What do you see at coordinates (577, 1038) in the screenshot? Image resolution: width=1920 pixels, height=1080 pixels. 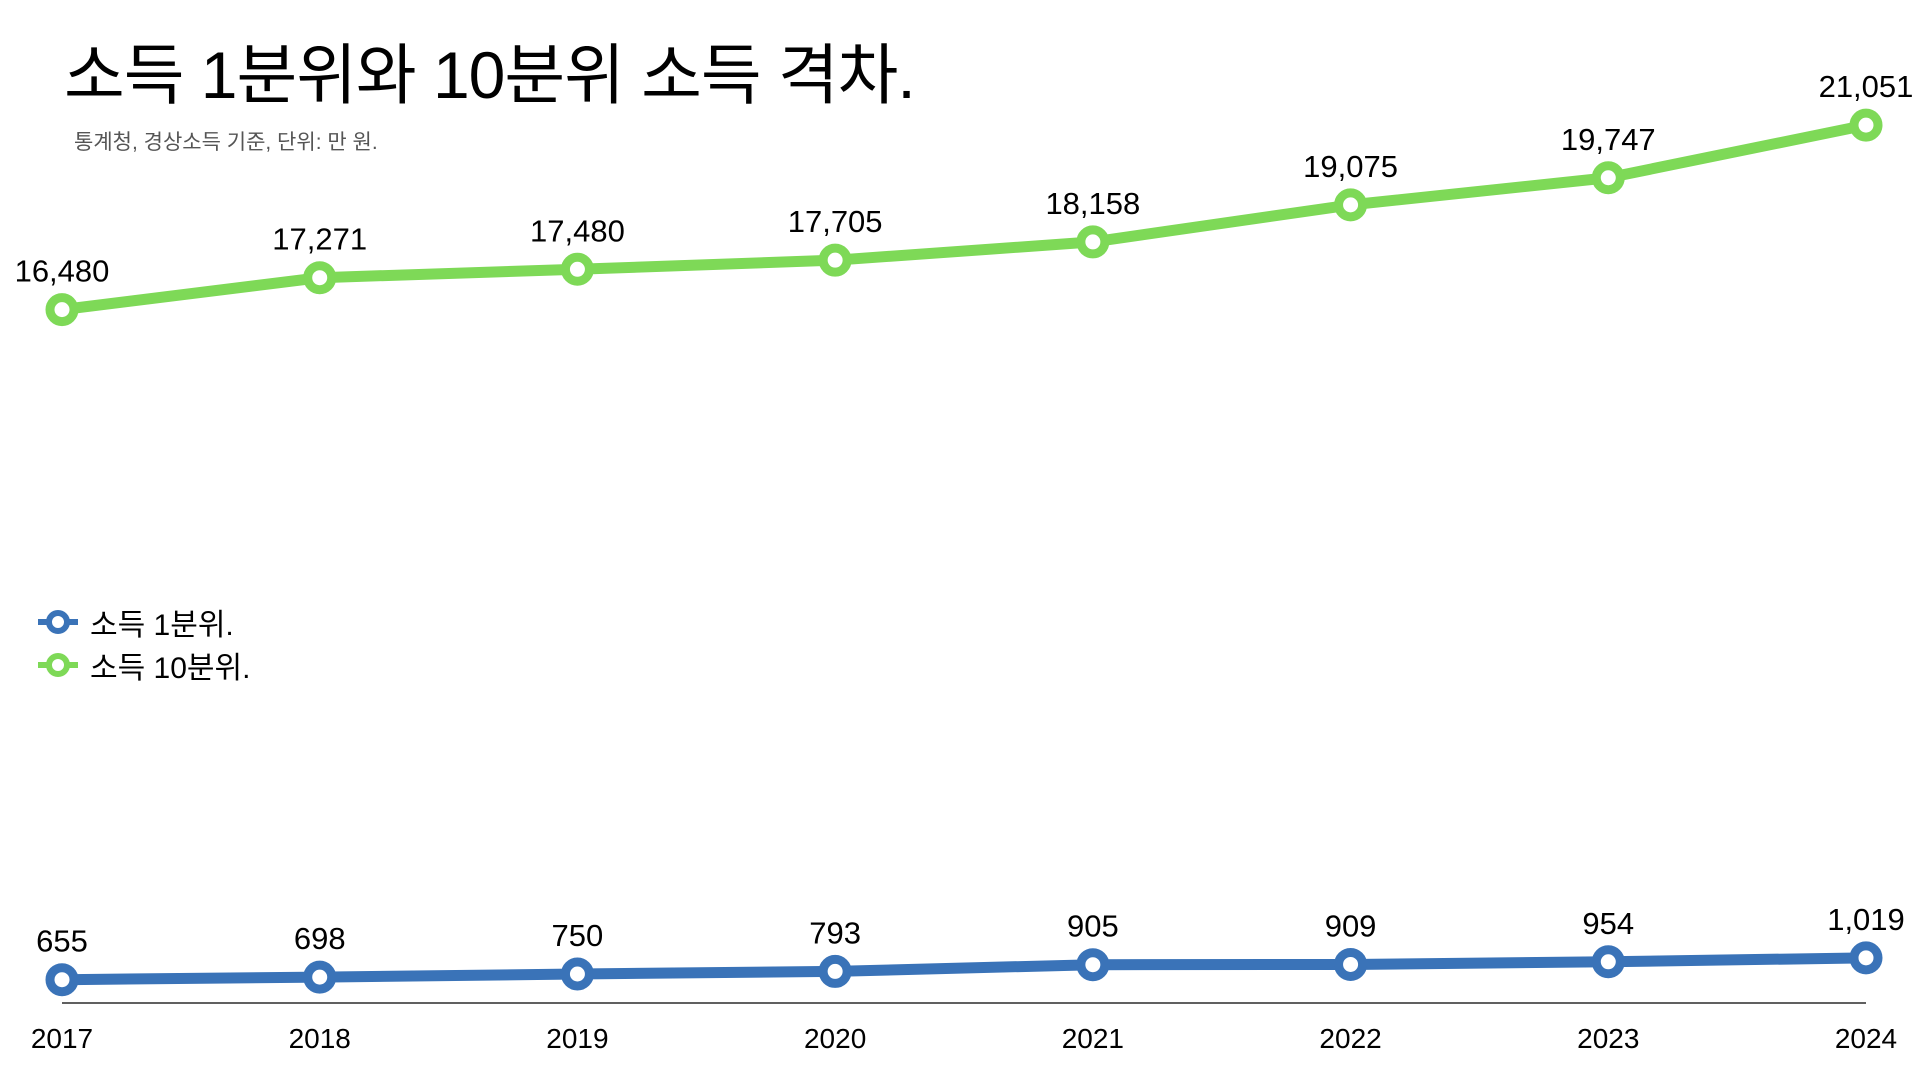 I see `x-tick-label: 2019` at bounding box center [577, 1038].